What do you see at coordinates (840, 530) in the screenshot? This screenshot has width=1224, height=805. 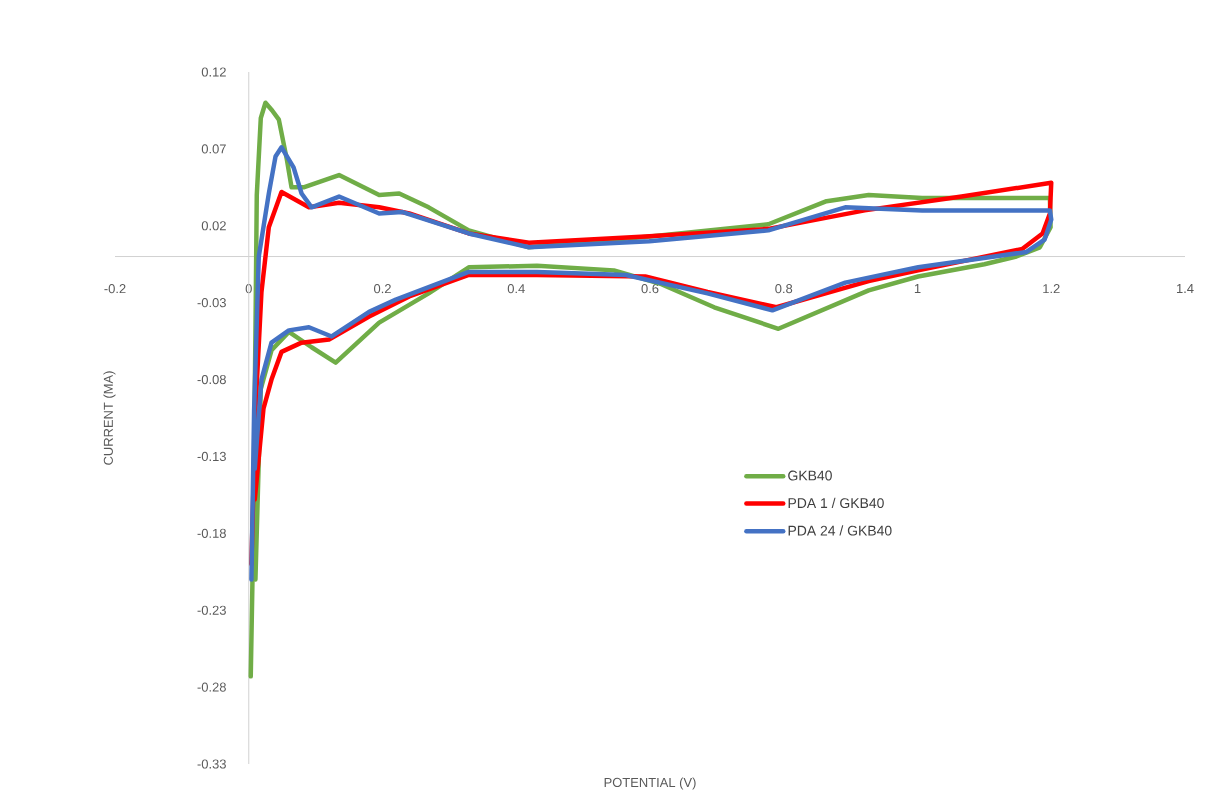 I see `legend-label: PDA 24 / GKB40` at bounding box center [840, 530].